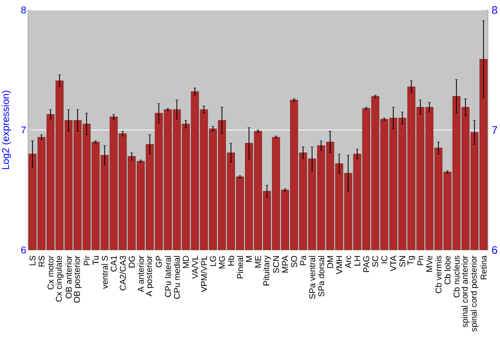 The height and width of the screenshot is (350, 500). Describe the element at coordinates (113, 264) in the screenshot. I see `x-tick-label: CA1` at that location.